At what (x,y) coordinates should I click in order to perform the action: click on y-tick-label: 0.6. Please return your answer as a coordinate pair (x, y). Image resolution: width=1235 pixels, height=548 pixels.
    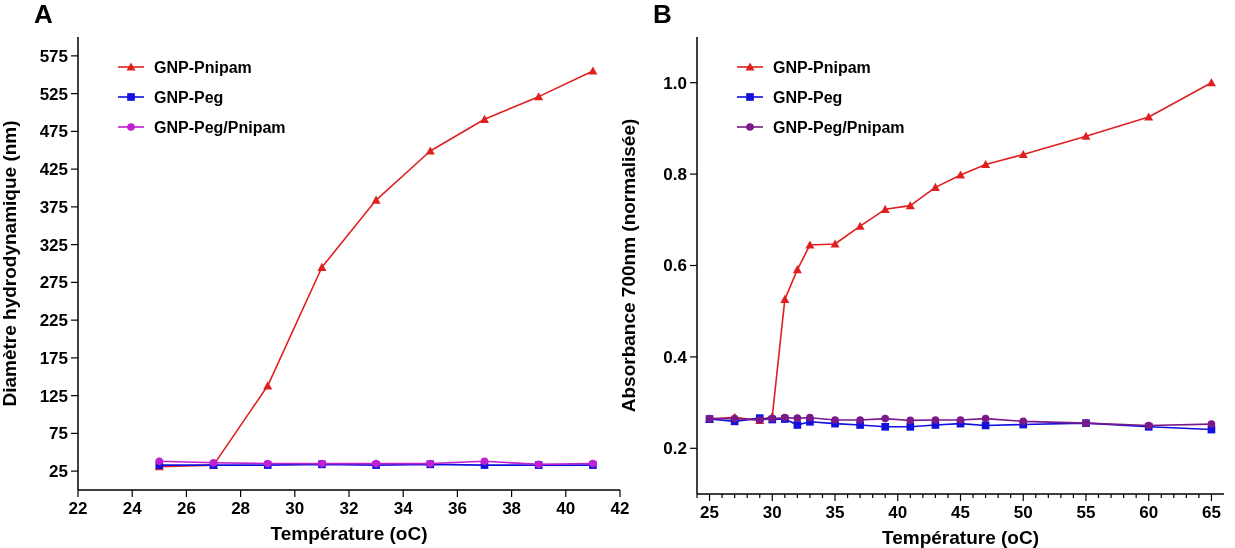
    Looking at the image, I should click on (675, 266).